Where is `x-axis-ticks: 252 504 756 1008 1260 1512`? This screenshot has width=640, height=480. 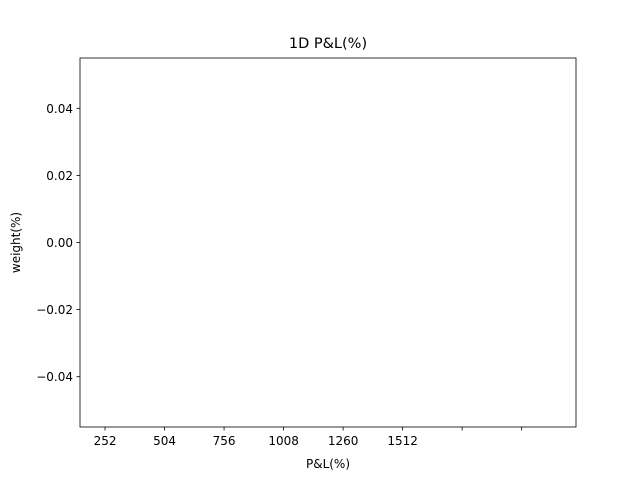
x-axis-ticks: 252 504 756 1008 1260 1512 is located at coordinates (308, 437).